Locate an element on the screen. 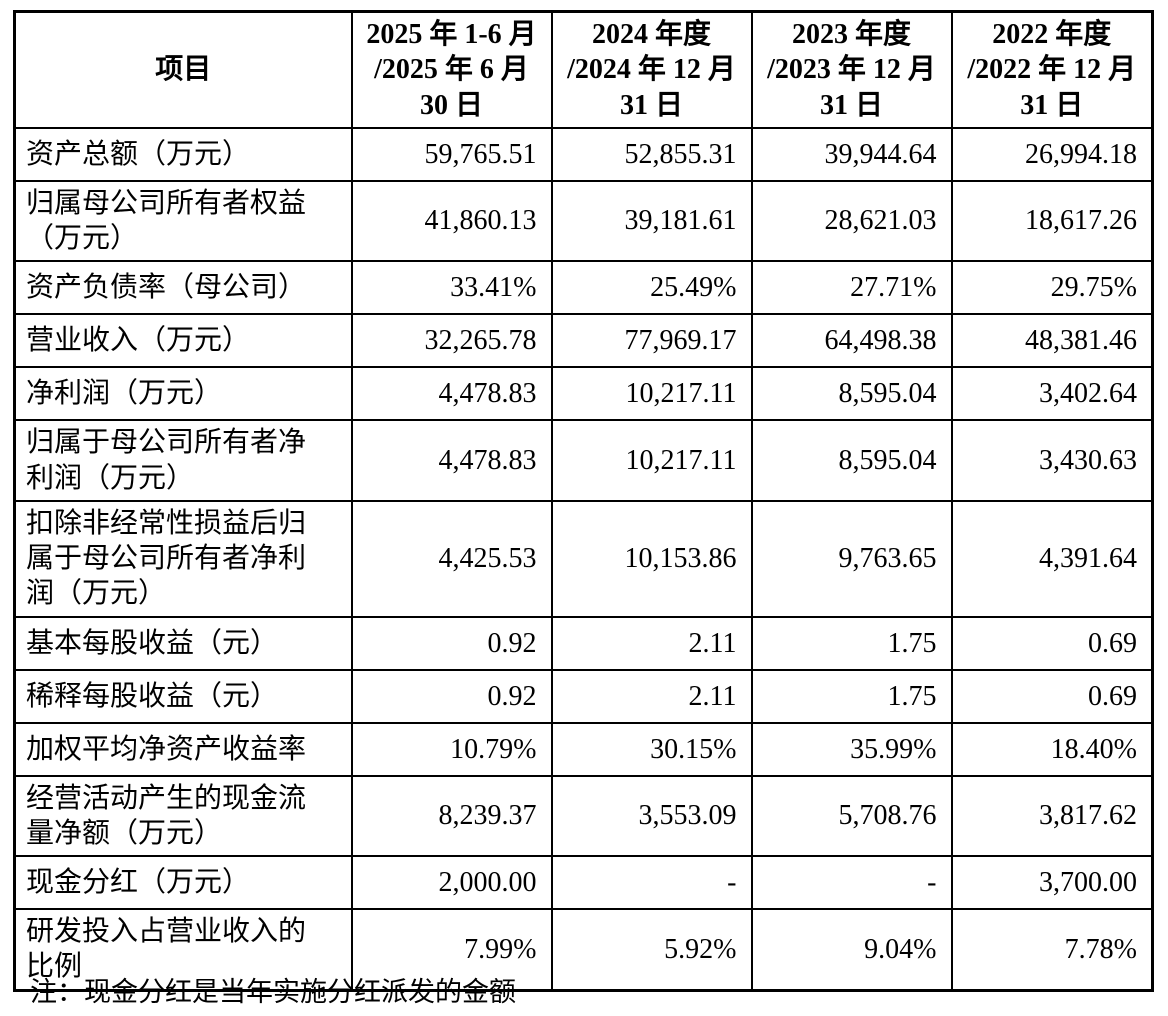 This screenshot has height=1016, width=1168. table-row: 资产负债率（母公司） 33.41% 25.49% 27.71% 29.75% is located at coordinates (583, 288).